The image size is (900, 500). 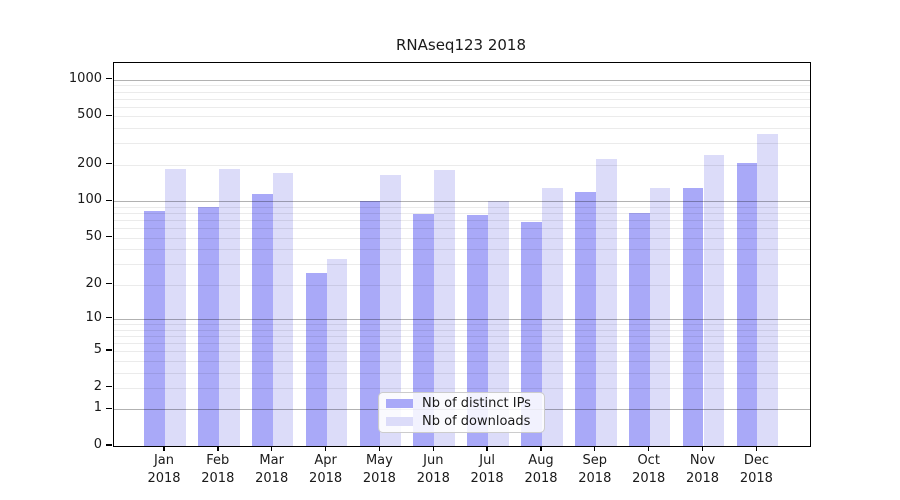 I want to click on legend-item-downloads: Nb of downloads, so click(x=461, y=422).